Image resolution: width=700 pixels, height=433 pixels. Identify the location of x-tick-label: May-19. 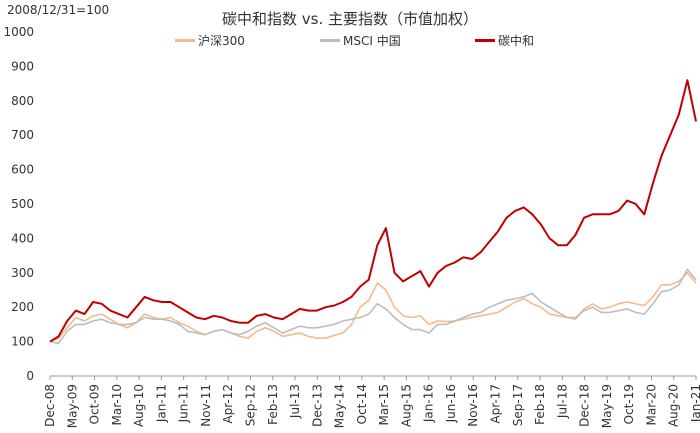
(607, 406).